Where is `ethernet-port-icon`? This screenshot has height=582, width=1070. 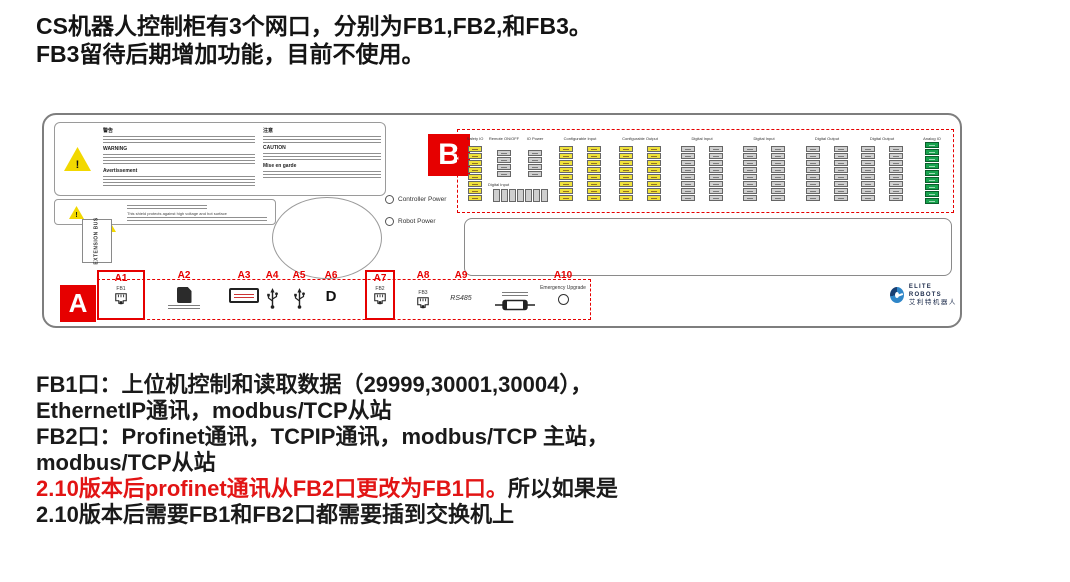
ethernet-port-icon is located at coordinates (423, 305).